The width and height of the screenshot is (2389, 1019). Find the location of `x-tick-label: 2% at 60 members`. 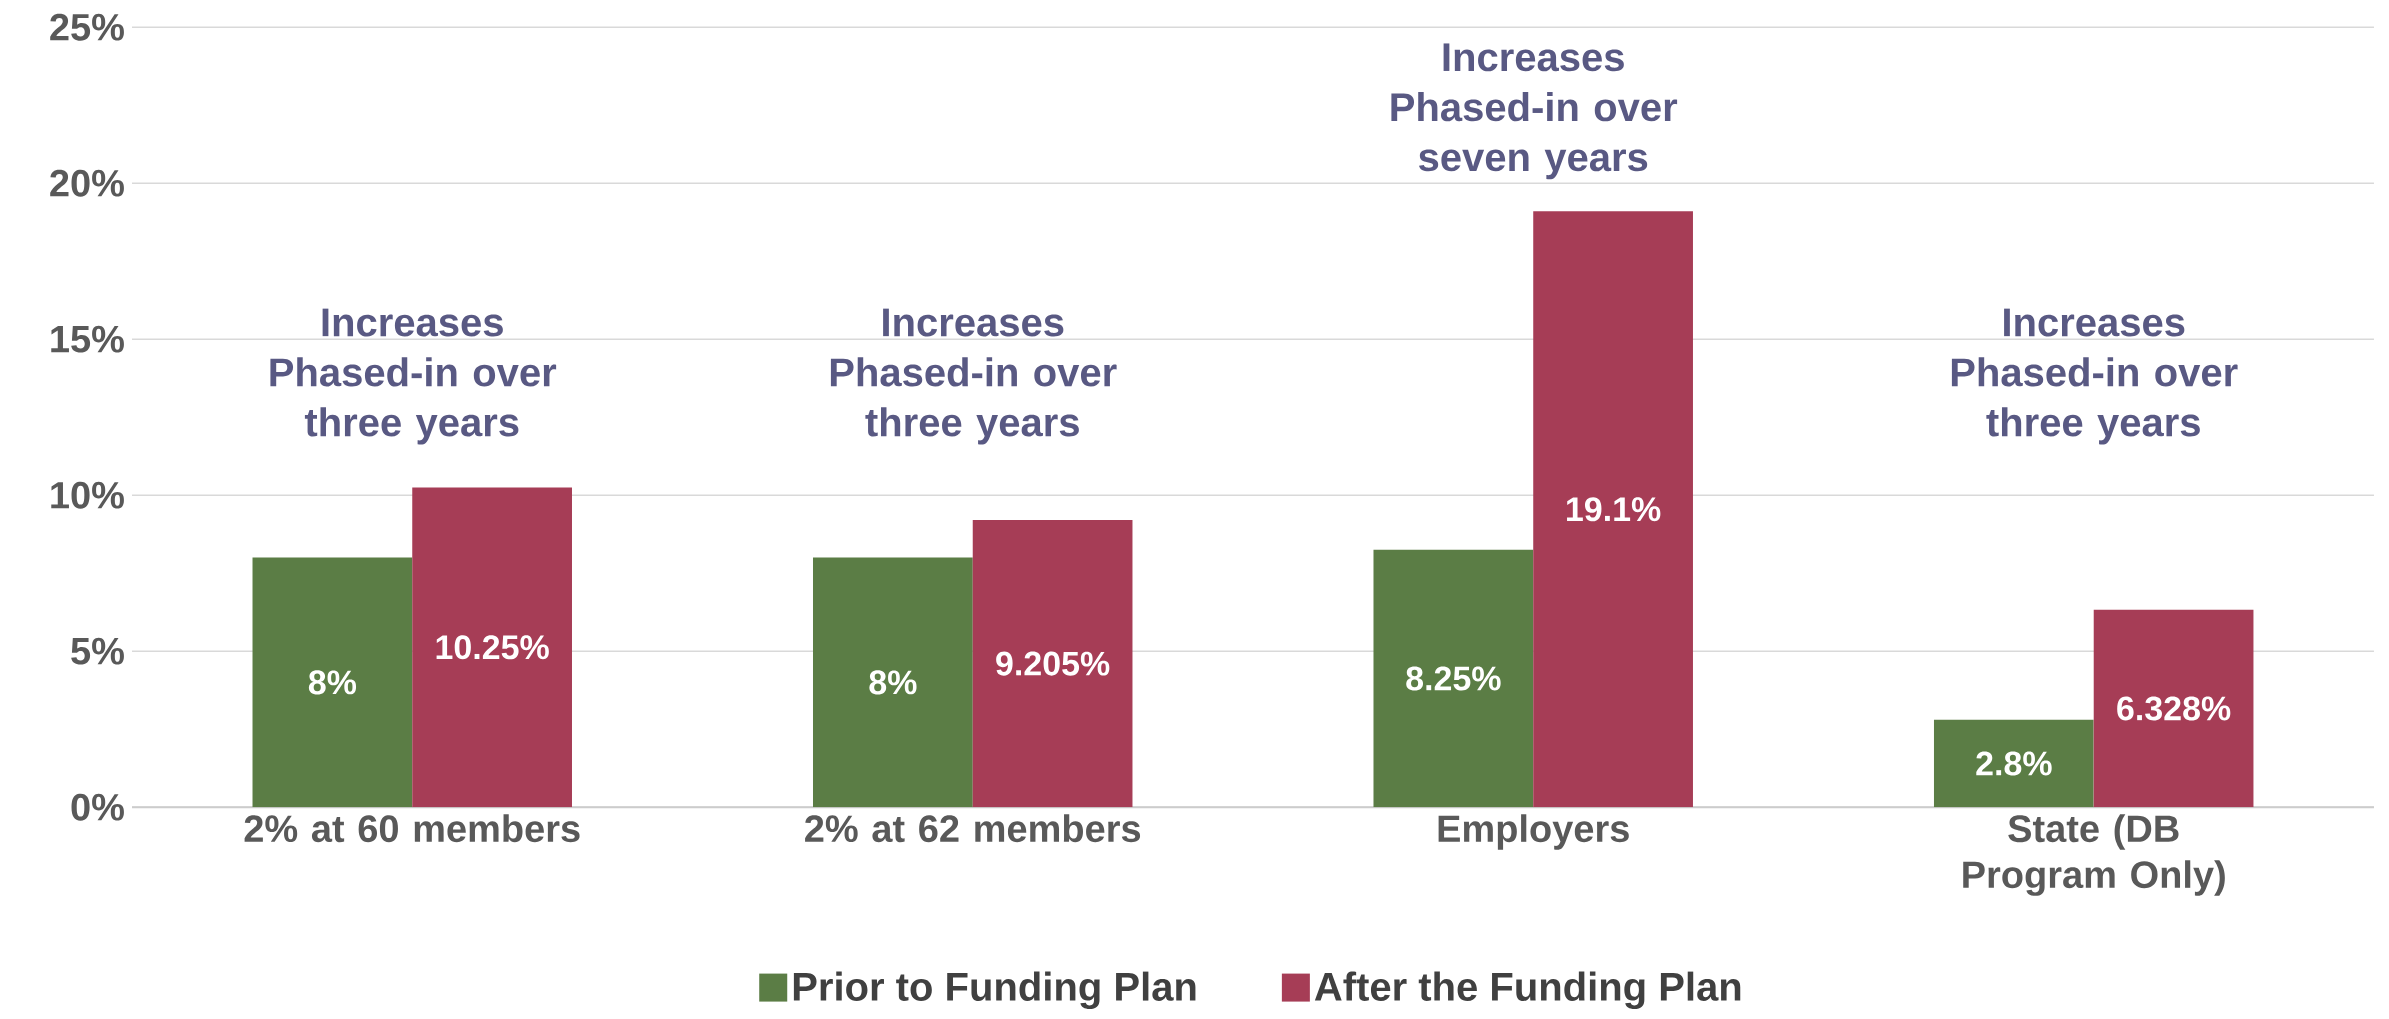

x-tick-label: 2% at 60 members is located at coordinates (412, 828).